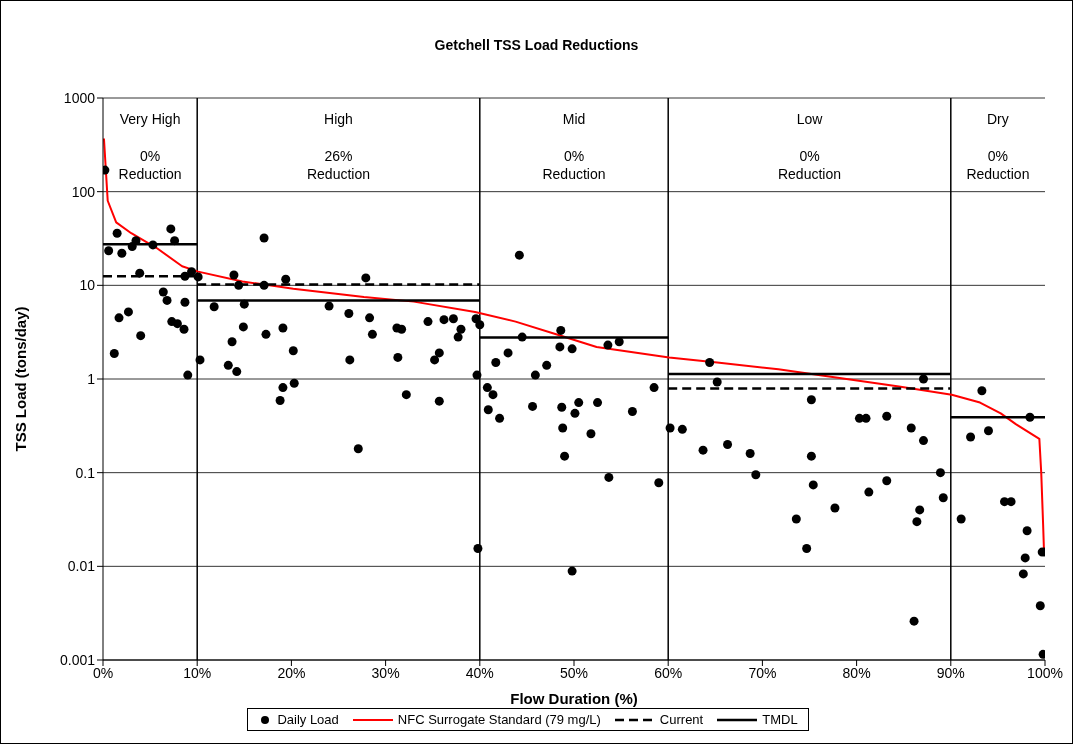 The image size is (1073, 744). I want to click on x-tick-label: 100%, so click(1045, 672).